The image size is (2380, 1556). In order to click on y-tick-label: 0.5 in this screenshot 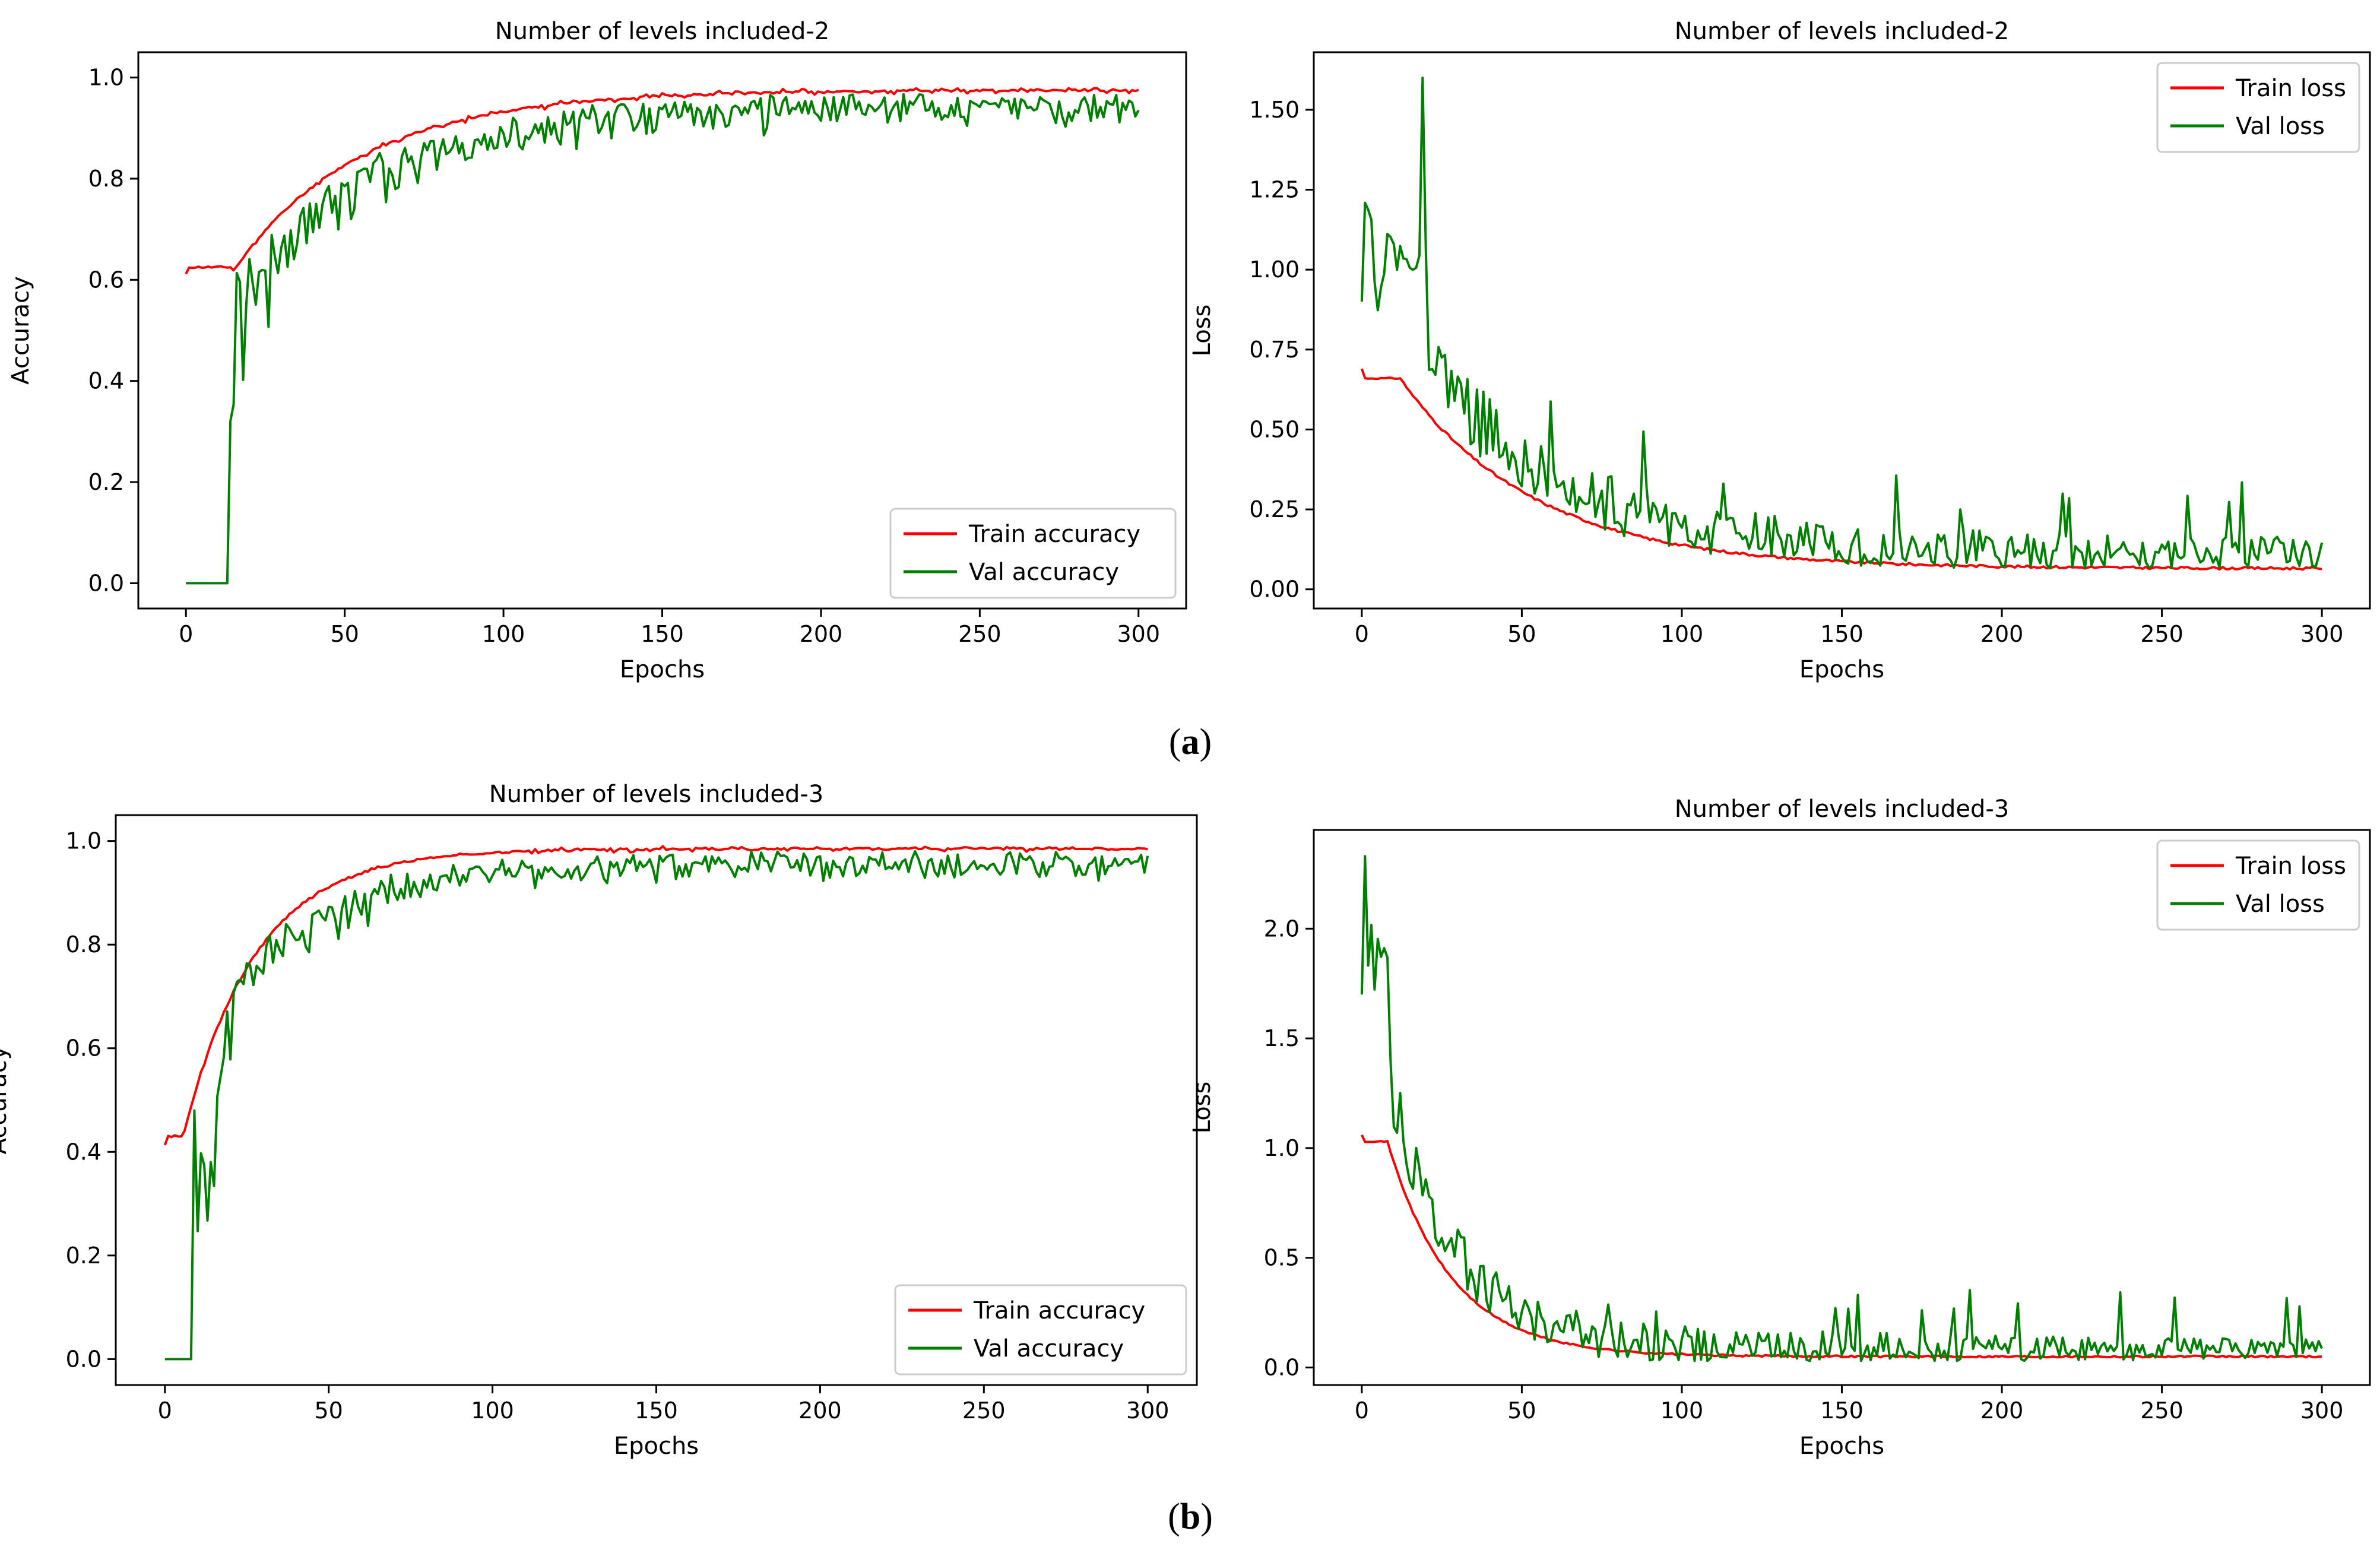, I will do `click(1282, 1258)`.